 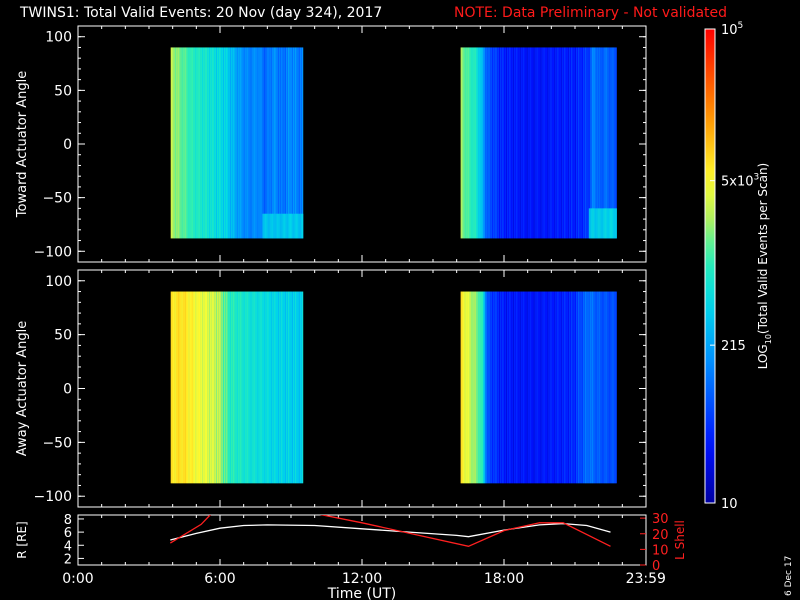 I want to click on preliminary-note: NOTE: Data Preliminary - Not validated, so click(x=591, y=13).